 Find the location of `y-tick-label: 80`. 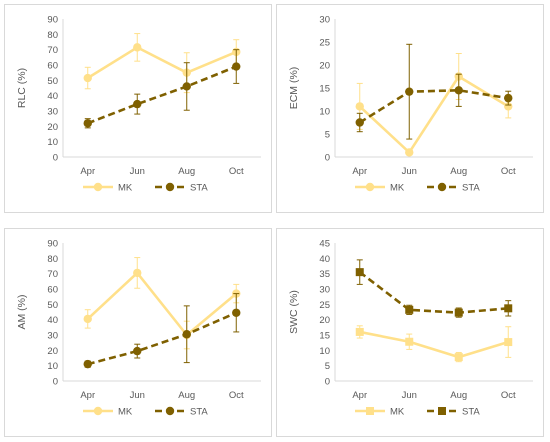

y-tick-label: 80 is located at coordinates (52, 35).